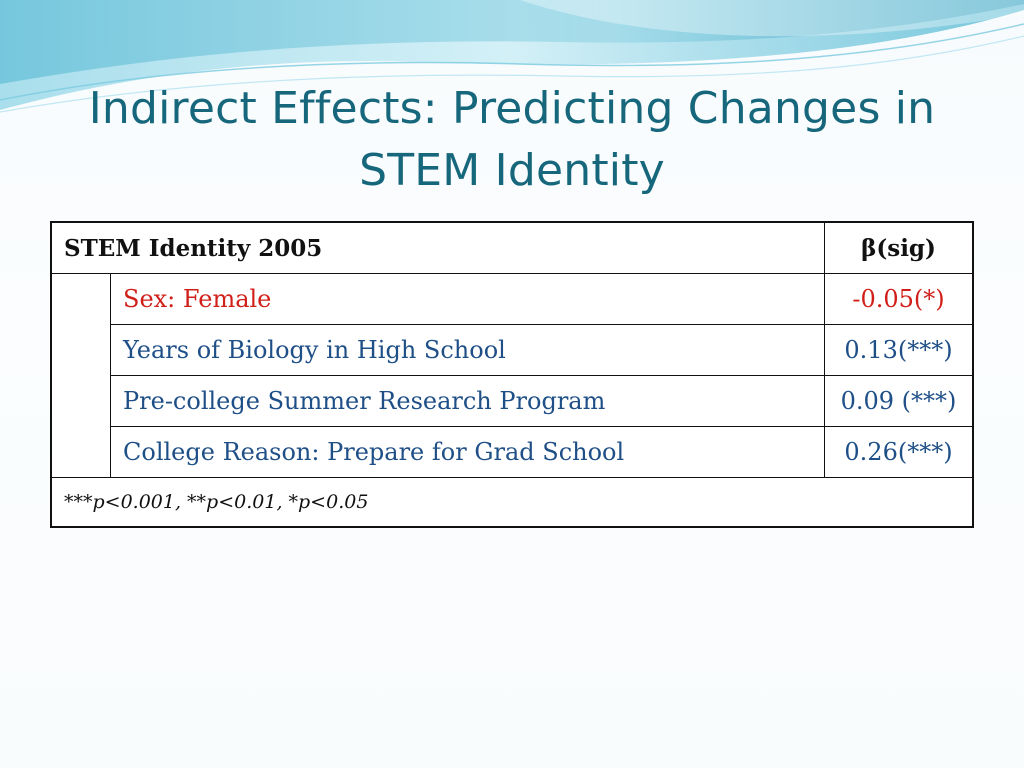 The height and width of the screenshot is (768, 1024). I want to click on footnote-row: ***p<0.001, **p<0.01, *p<0.05, so click(512, 502).